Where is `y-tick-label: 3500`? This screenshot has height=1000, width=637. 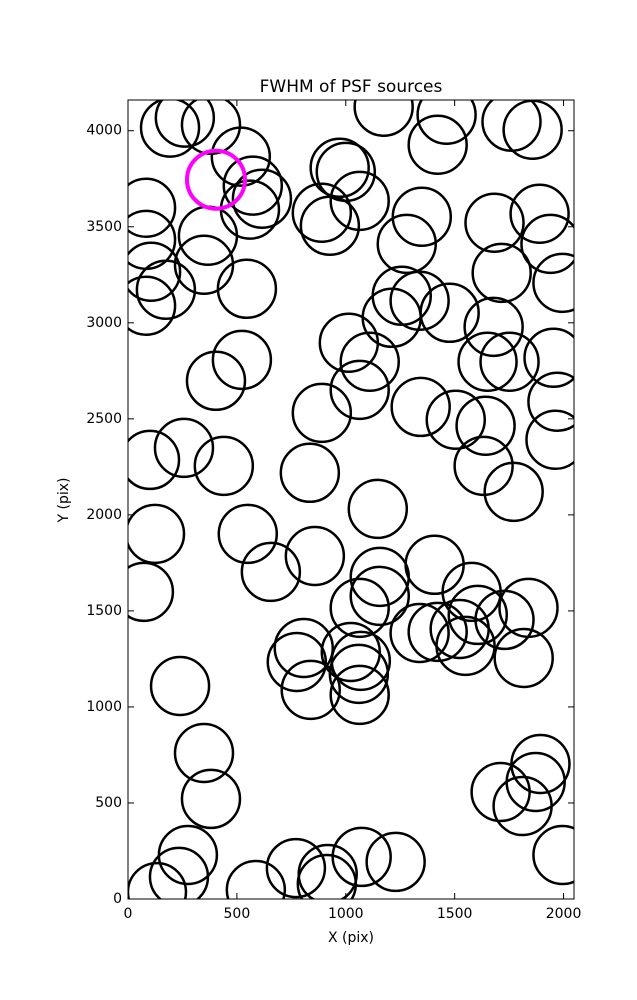 y-tick-label: 3500 is located at coordinates (104, 227).